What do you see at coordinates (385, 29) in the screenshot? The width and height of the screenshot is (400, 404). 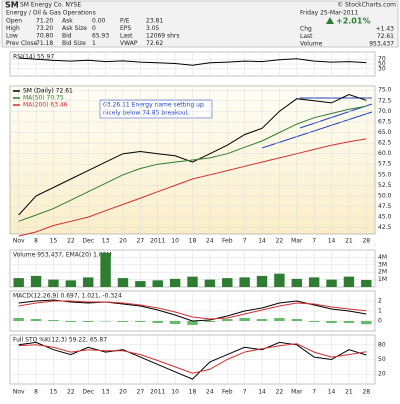 I see `stat-value: +1.43` at bounding box center [385, 29].